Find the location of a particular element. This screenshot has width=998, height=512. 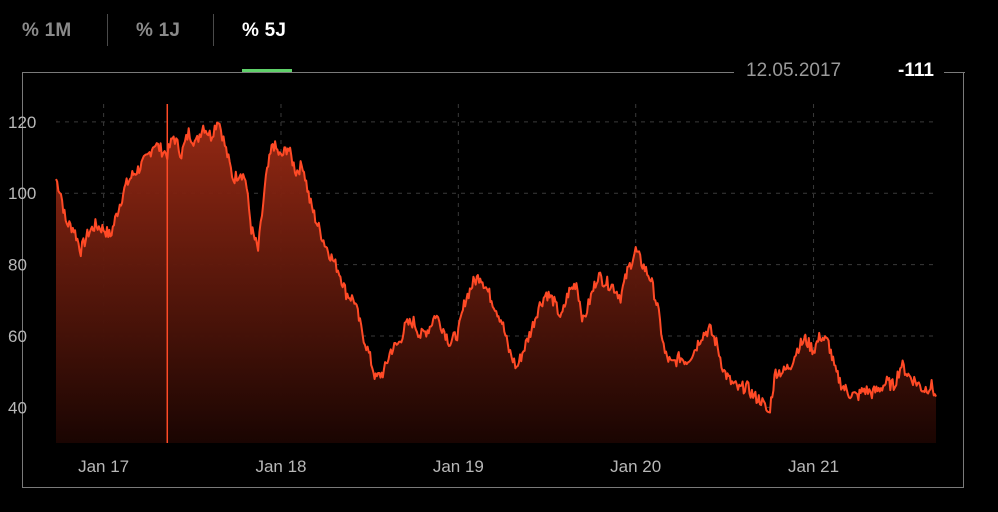

x-tick-label: Jan 20 is located at coordinates (635, 466).